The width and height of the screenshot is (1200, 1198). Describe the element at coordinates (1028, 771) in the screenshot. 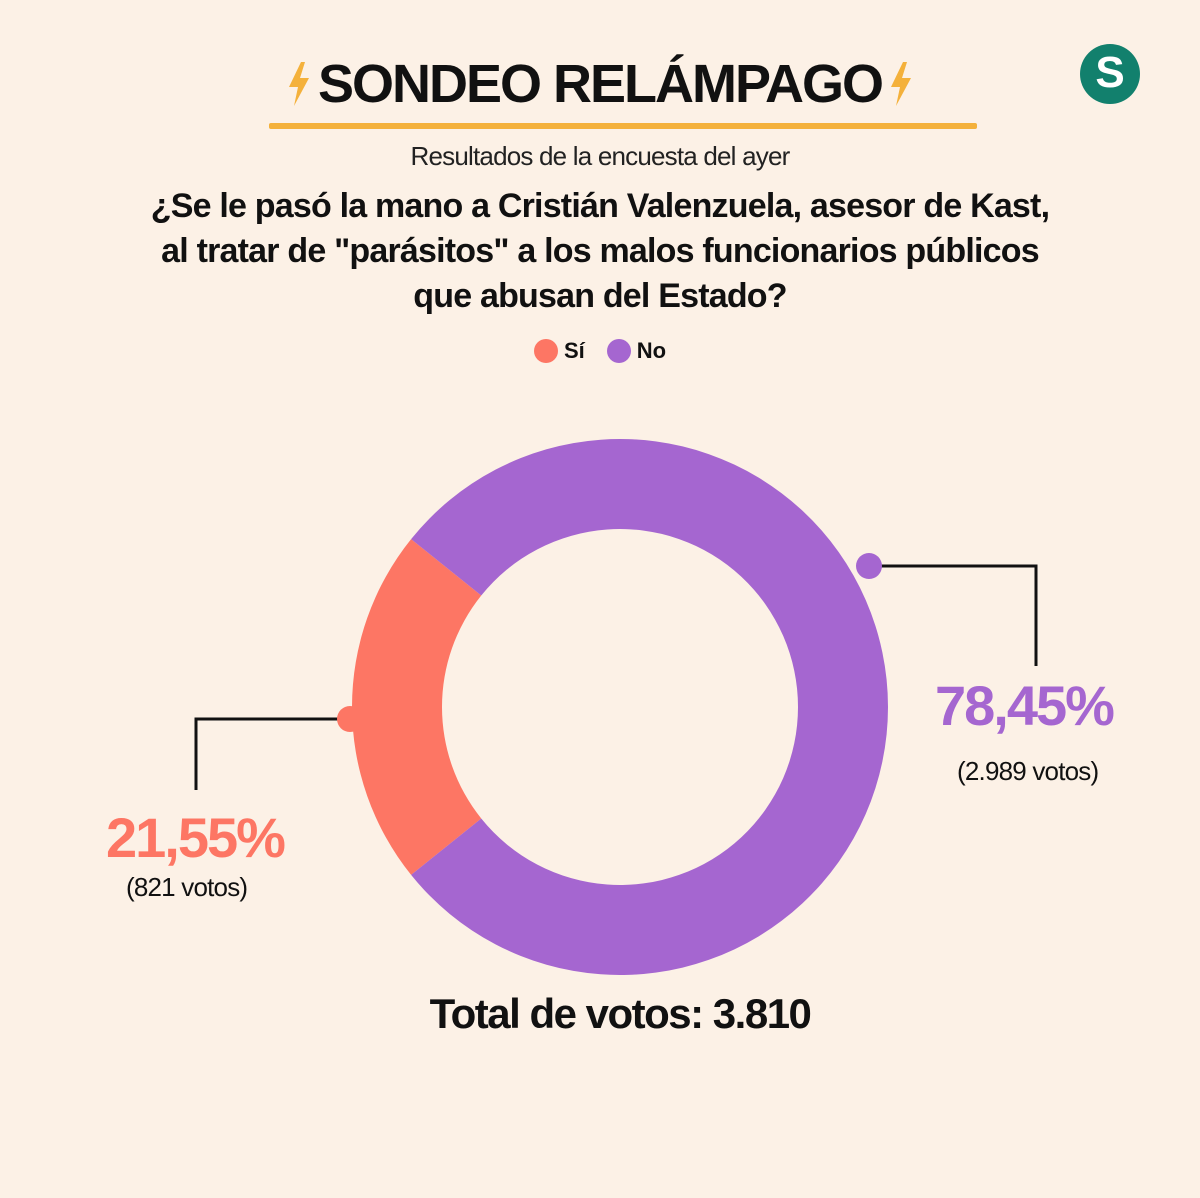

I see `slice-votes-no: (2.989 votos)` at that location.